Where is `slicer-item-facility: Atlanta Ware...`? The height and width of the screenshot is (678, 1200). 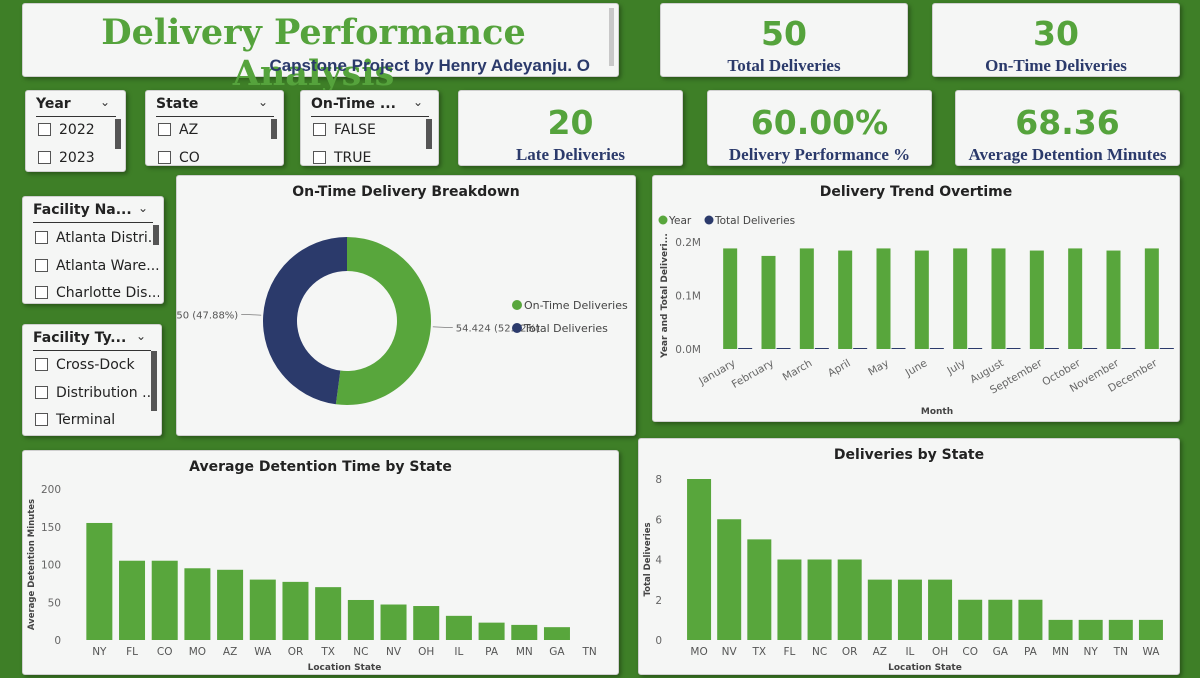
slicer-item-facility: Atlanta Ware... is located at coordinates (97, 266).